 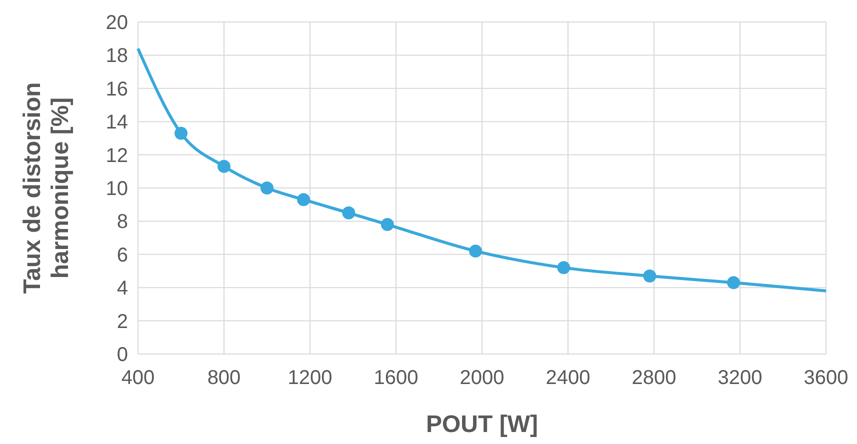 I want to click on y-tick-label: 10, so click(x=117, y=189).